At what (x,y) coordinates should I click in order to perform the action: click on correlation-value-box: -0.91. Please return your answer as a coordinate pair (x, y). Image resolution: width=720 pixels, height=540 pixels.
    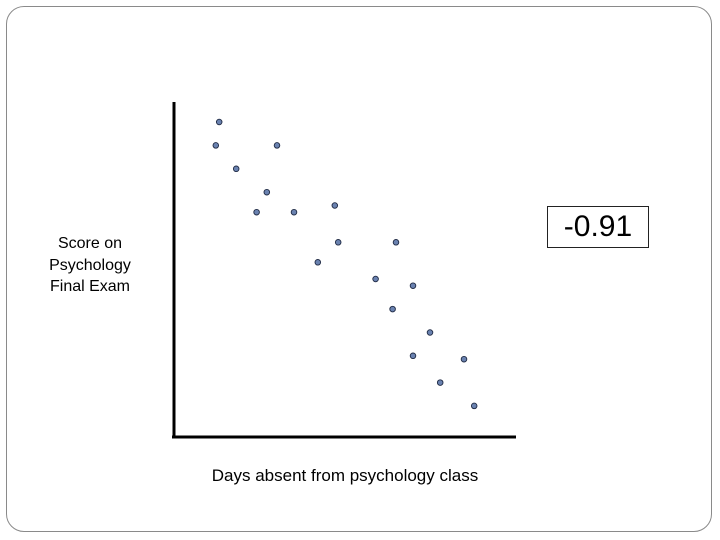
    Looking at the image, I should click on (598, 227).